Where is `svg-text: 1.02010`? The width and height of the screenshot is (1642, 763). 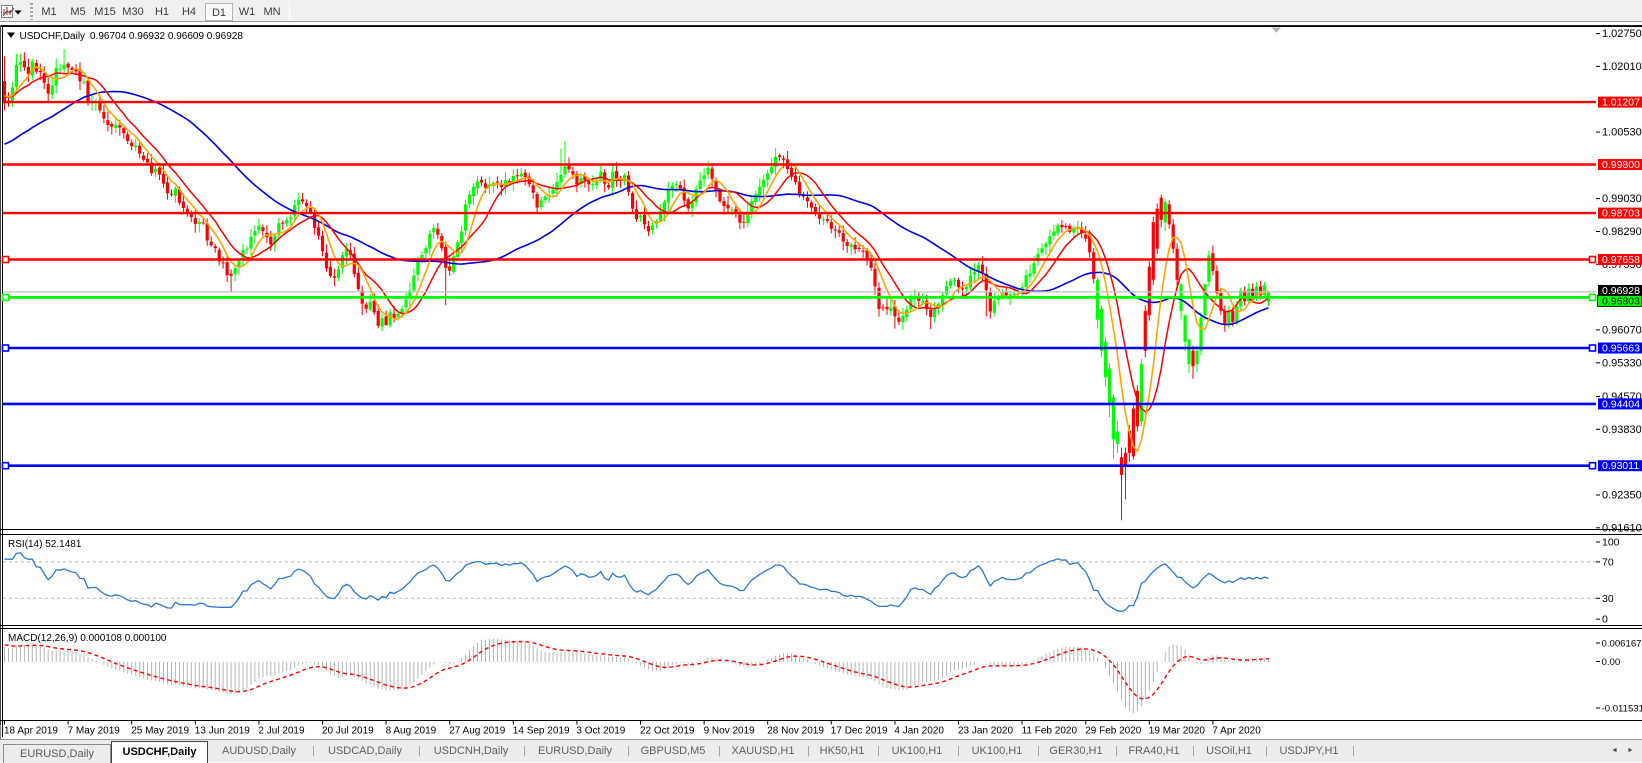 svg-text: 1.02010 is located at coordinates (1622, 67).